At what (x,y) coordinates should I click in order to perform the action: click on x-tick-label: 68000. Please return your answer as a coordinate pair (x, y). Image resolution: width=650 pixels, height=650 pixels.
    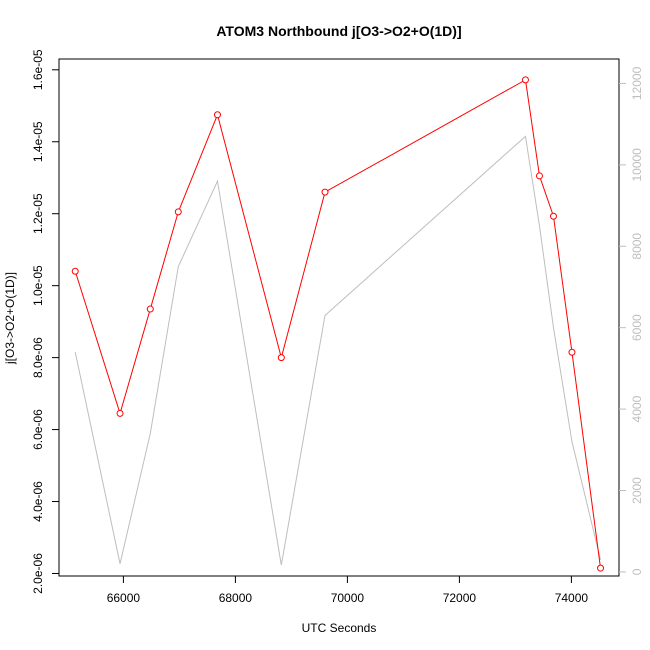
    Looking at the image, I should click on (236, 598).